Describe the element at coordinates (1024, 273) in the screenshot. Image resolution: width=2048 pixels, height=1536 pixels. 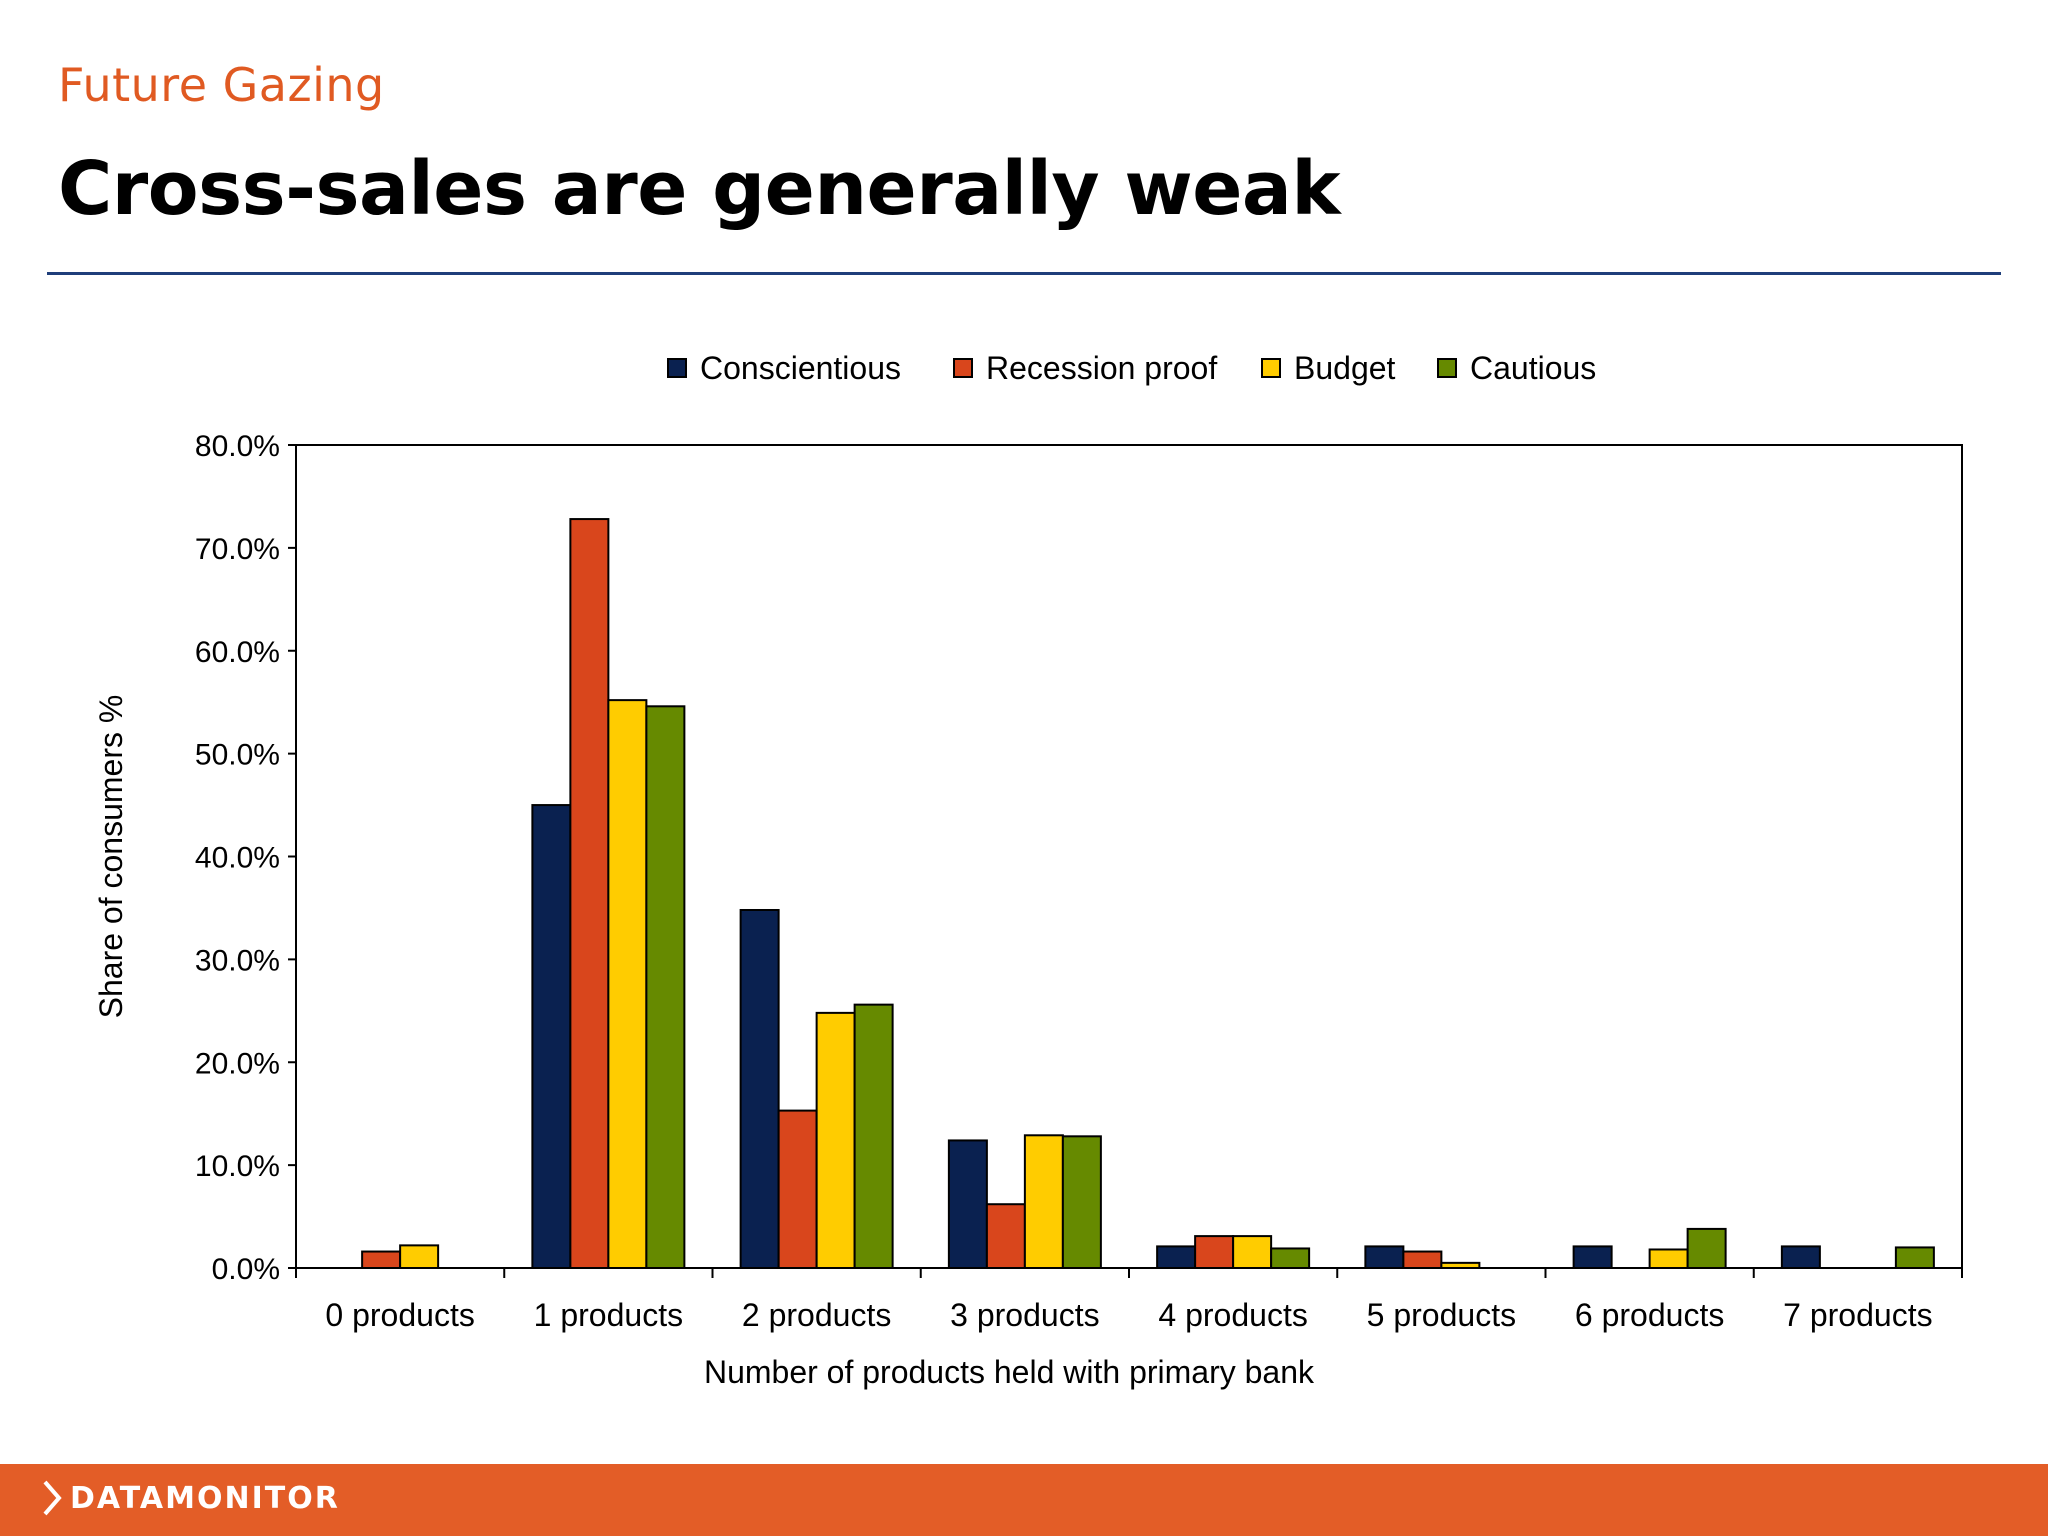
I see `title-divider` at that location.